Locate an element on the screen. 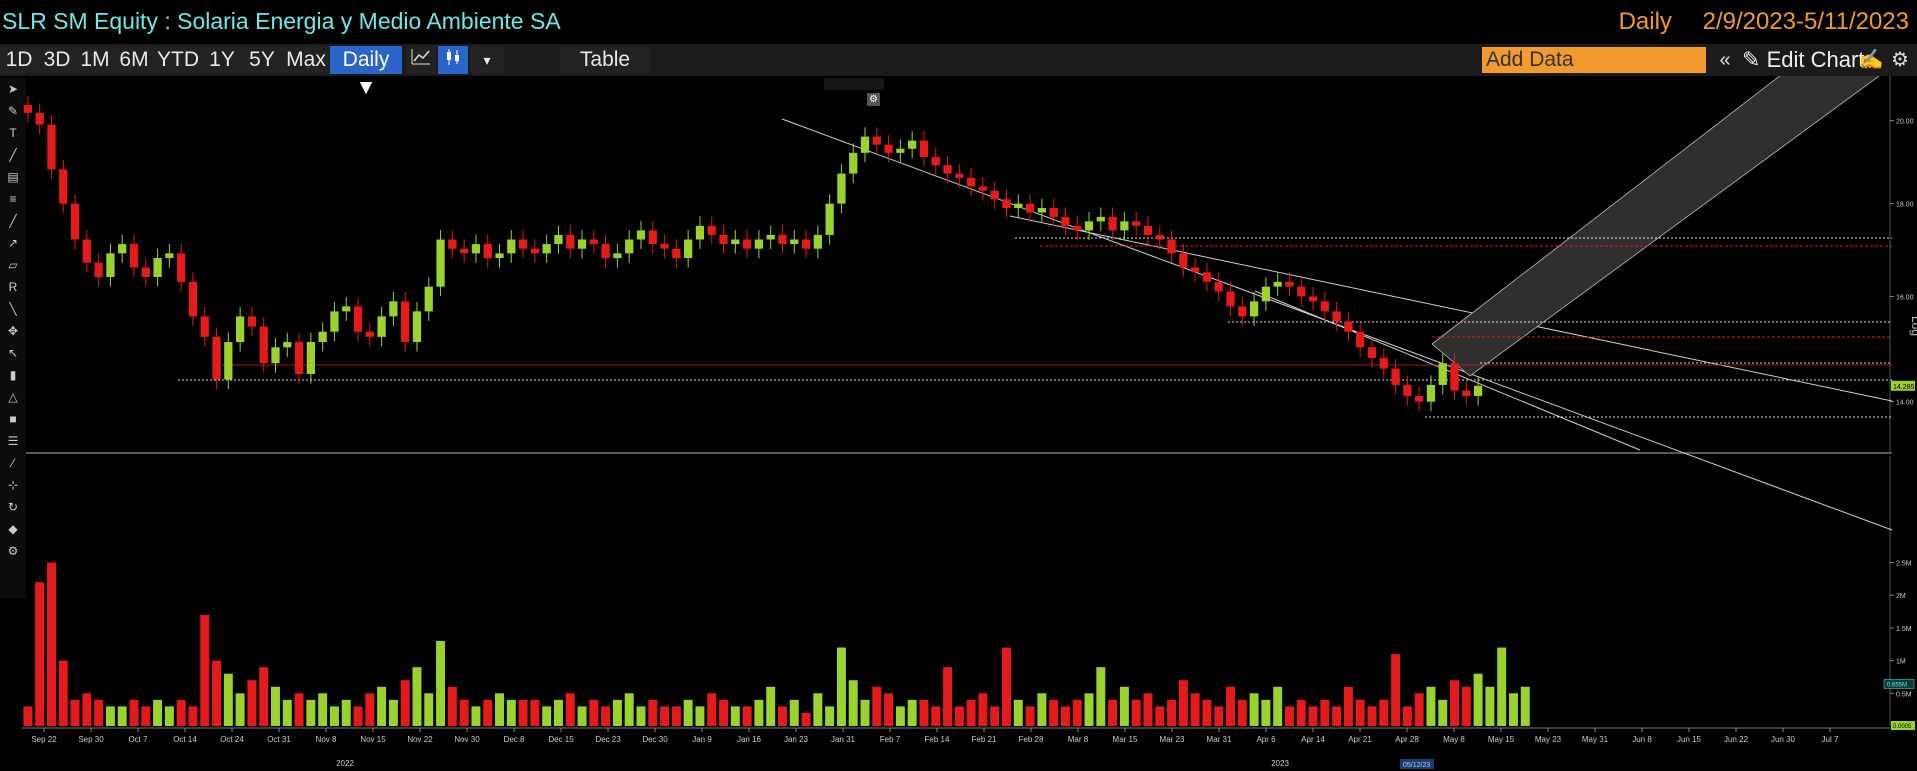  range-1d-button: 1D is located at coordinates (19, 60).